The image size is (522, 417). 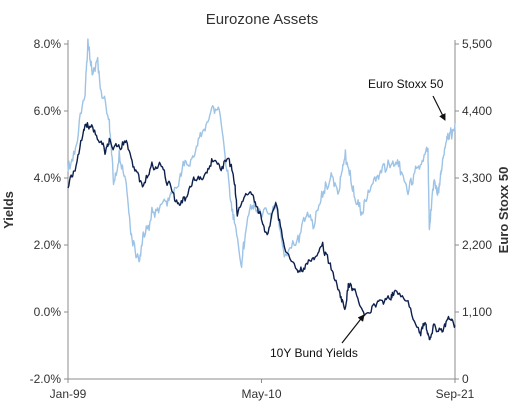 What do you see at coordinates (455, 394) in the screenshot?
I see `x-tick-label: Sep-21` at bounding box center [455, 394].